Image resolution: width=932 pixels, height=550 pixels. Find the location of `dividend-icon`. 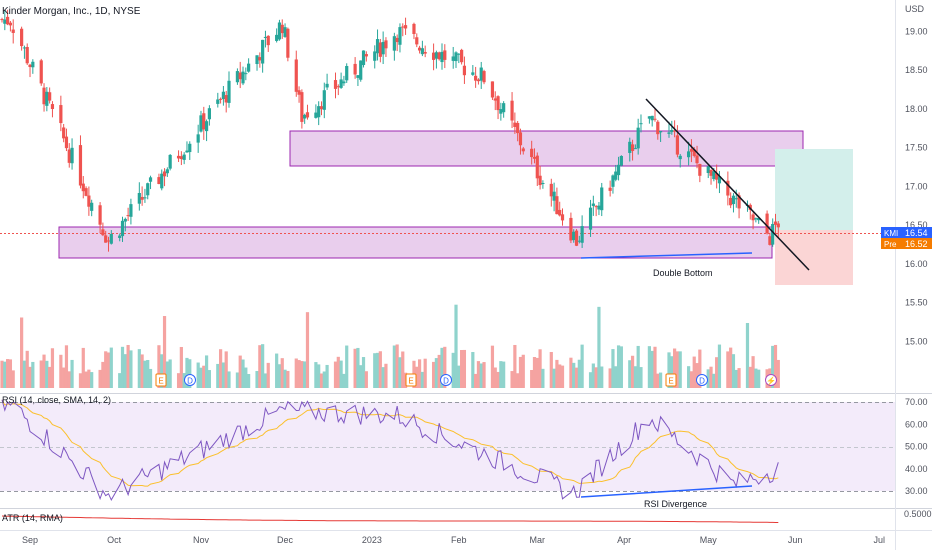

dividend-icon is located at coordinates (190, 380).